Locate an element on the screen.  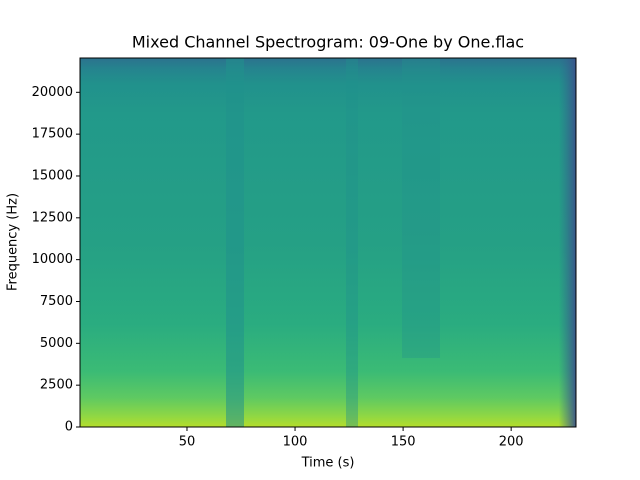
x-tick-label: 50 is located at coordinates (187, 442).